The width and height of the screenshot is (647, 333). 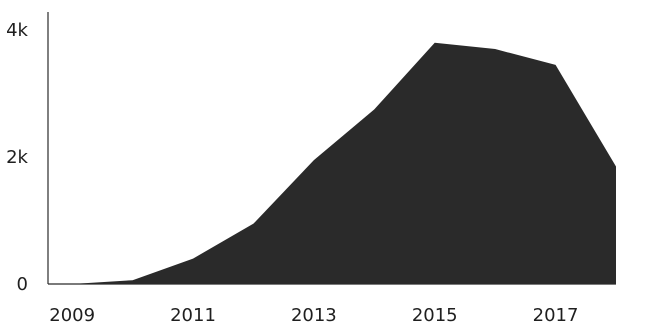 What do you see at coordinates (17, 30) in the screenshot?
I see `y-tick-label: 4k` at bounding box center [17, 30].